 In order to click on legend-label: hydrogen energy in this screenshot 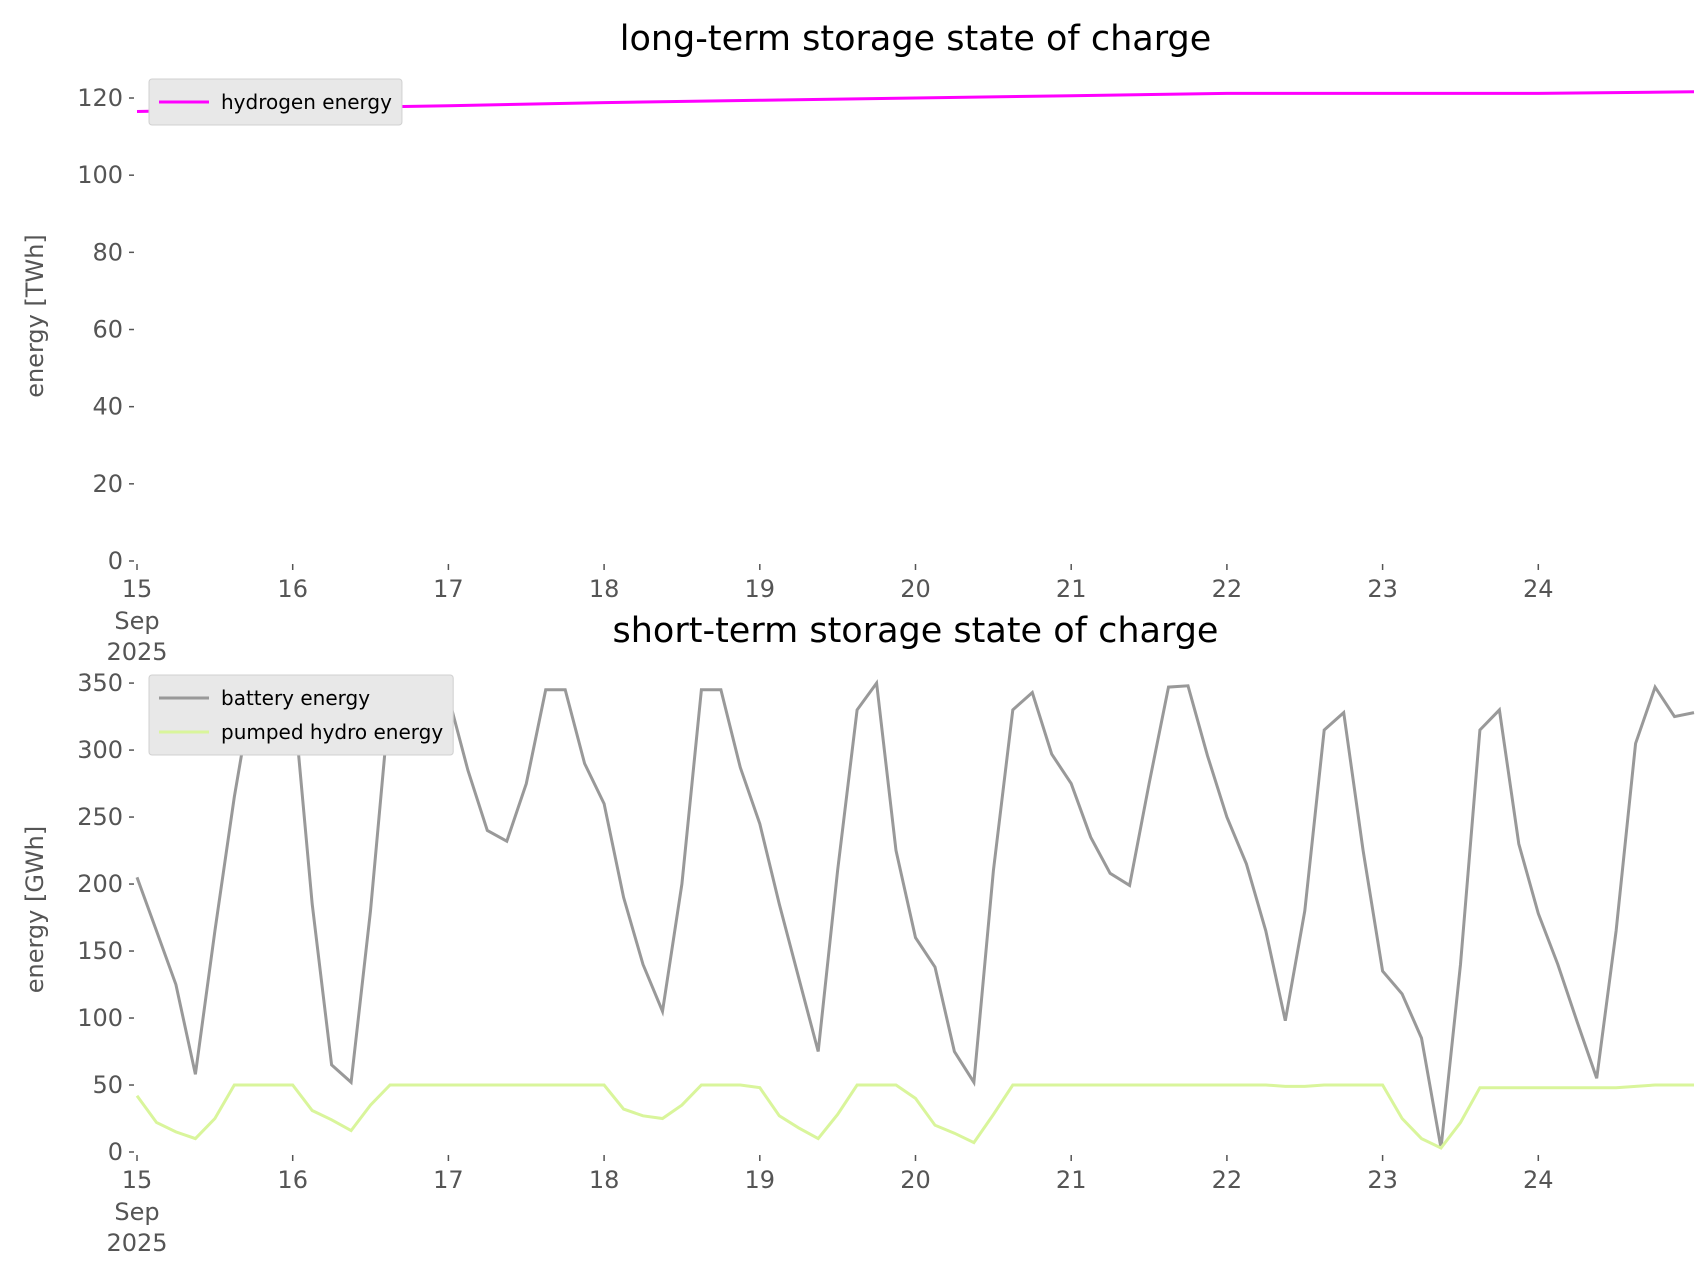, I will do `click(306, 102)`.